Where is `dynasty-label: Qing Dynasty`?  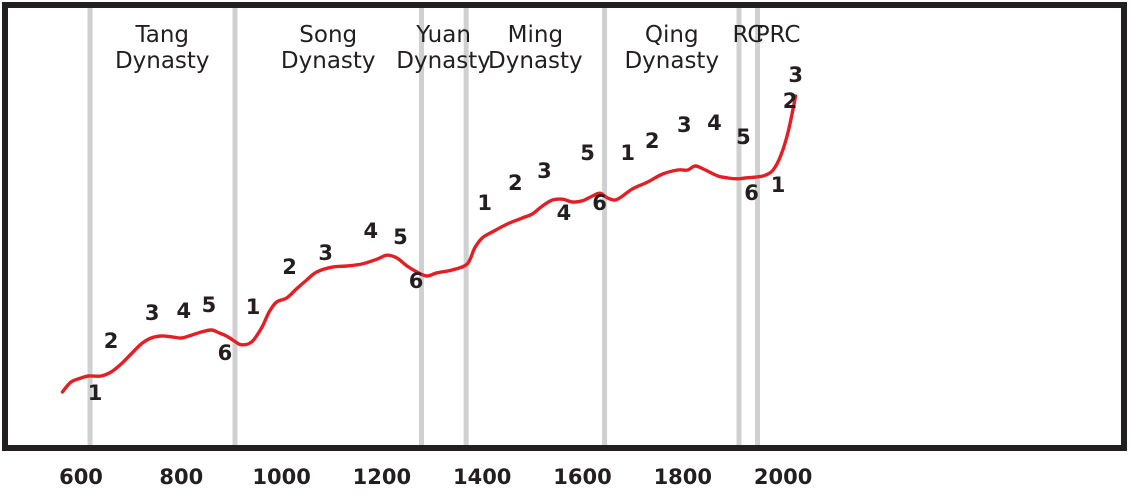 dynasty-label: Qing Dynasty is located at coordinates (671, 48).